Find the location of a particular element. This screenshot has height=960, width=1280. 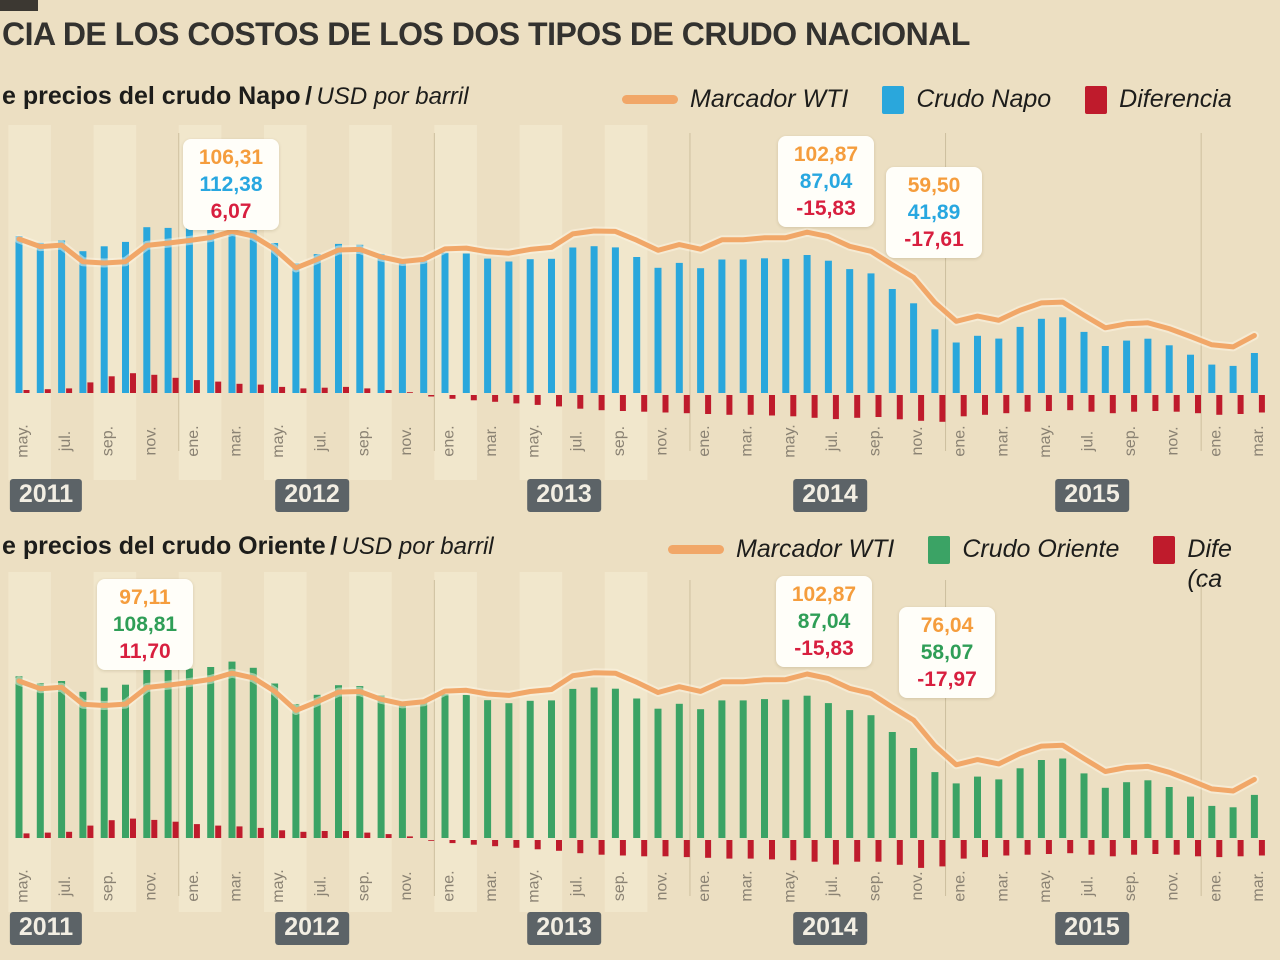

legend-item-napo: Crudo Napo is located at coordinates (966, 99).